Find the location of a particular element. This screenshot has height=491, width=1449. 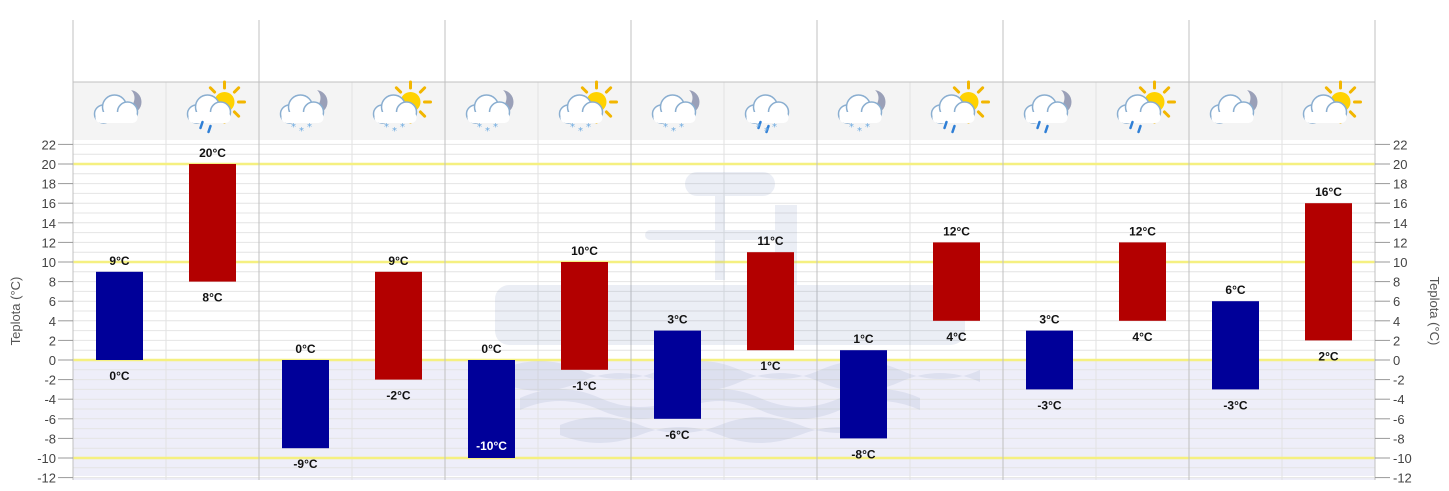

left-tick-label: 10 is located at coordinates (49, 262).